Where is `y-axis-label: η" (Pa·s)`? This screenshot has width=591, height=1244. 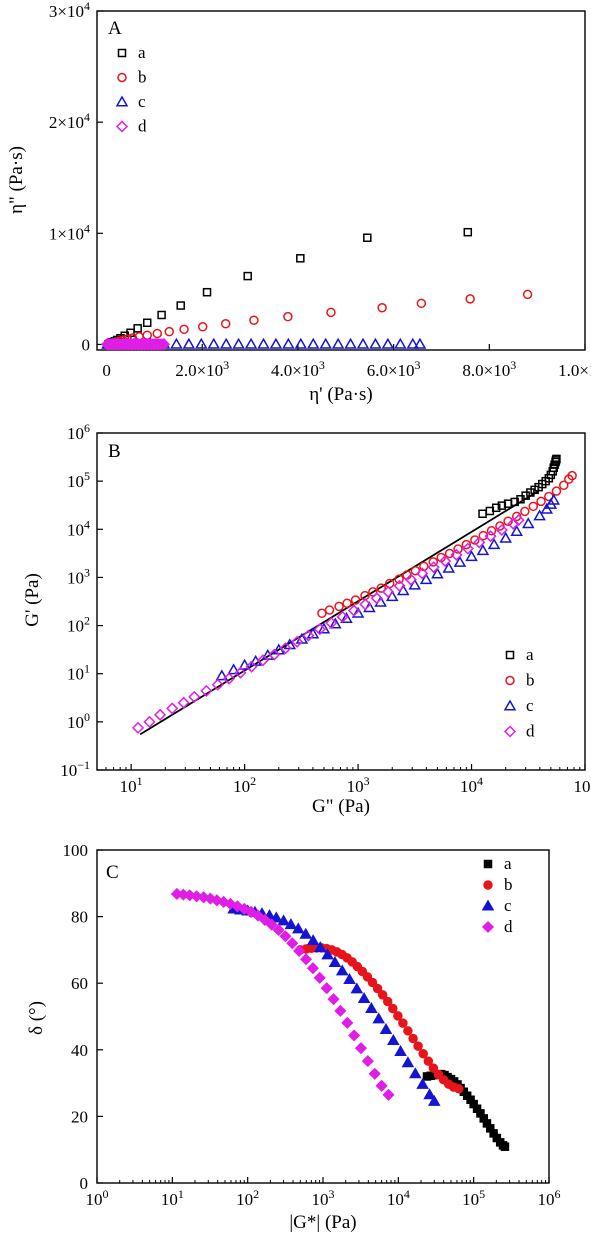
y-axis-label: η" (Pa·s) is located at coordinates (16, 180).